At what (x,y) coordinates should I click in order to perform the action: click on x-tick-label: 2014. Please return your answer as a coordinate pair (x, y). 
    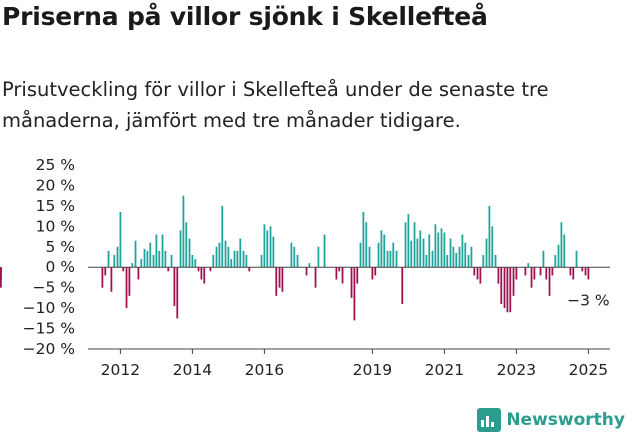
    Looking at the image, I should click on (192, 370).